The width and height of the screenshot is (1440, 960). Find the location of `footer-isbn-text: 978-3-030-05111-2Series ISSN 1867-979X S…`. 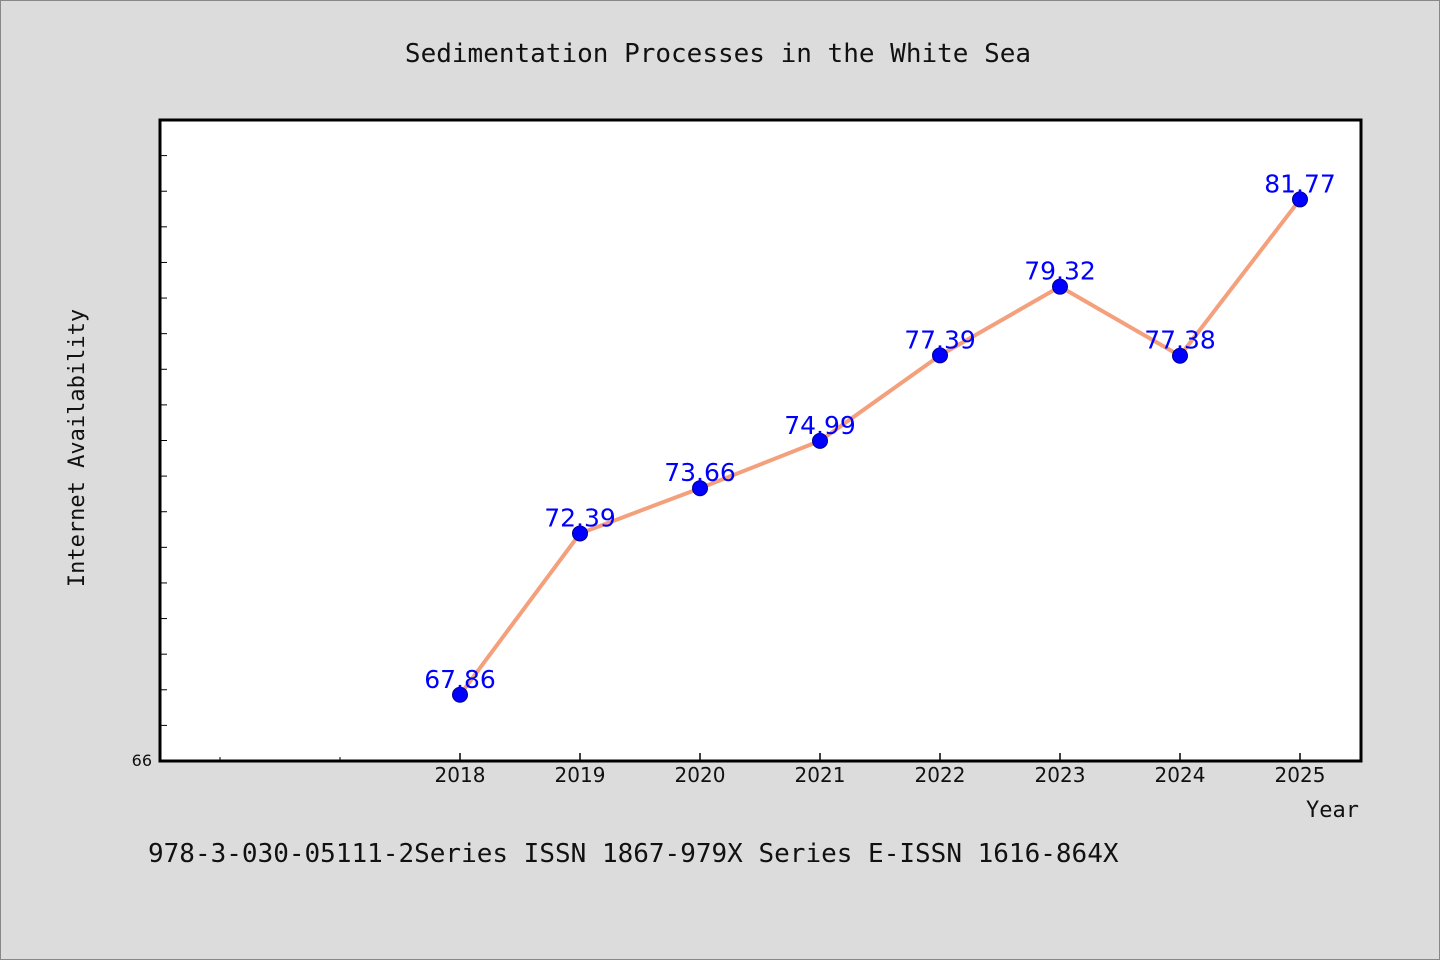

footer-isbn-text: 978-3-030-05111-2Series ISSN 1867-979X S… is located at coordinates (633, 854).